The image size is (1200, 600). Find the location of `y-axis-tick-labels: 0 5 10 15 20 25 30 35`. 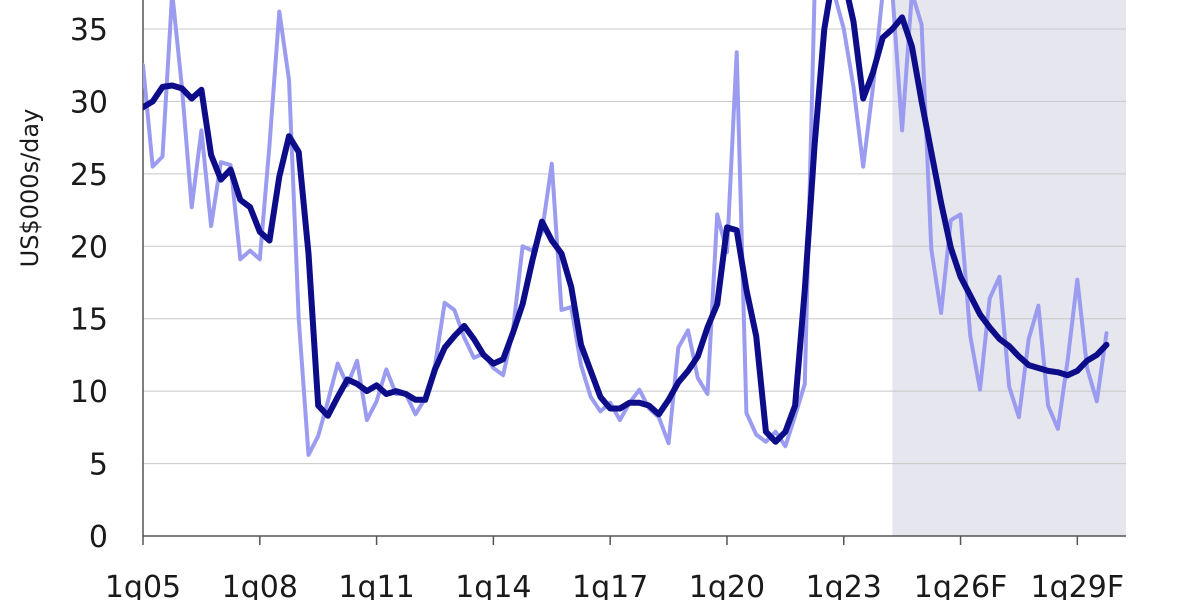

y-axis-tick-labels: 0 5 10 15 20 25 30 35 is located at coordinates (89, 284).